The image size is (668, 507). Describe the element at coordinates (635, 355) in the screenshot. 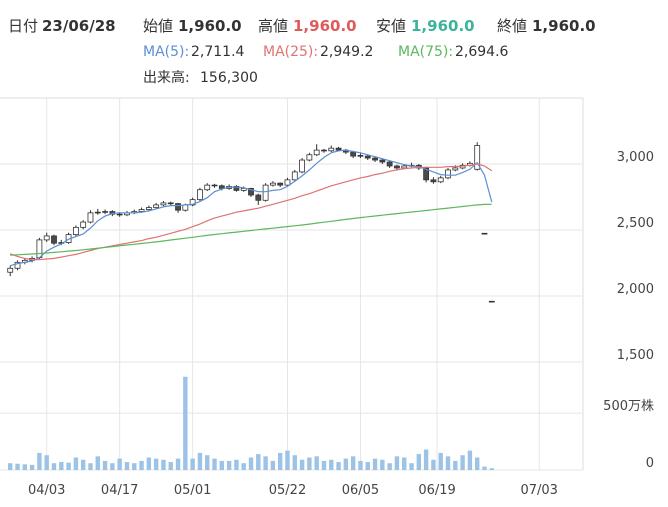

I see `y-tick-label: 1,500` at that location.